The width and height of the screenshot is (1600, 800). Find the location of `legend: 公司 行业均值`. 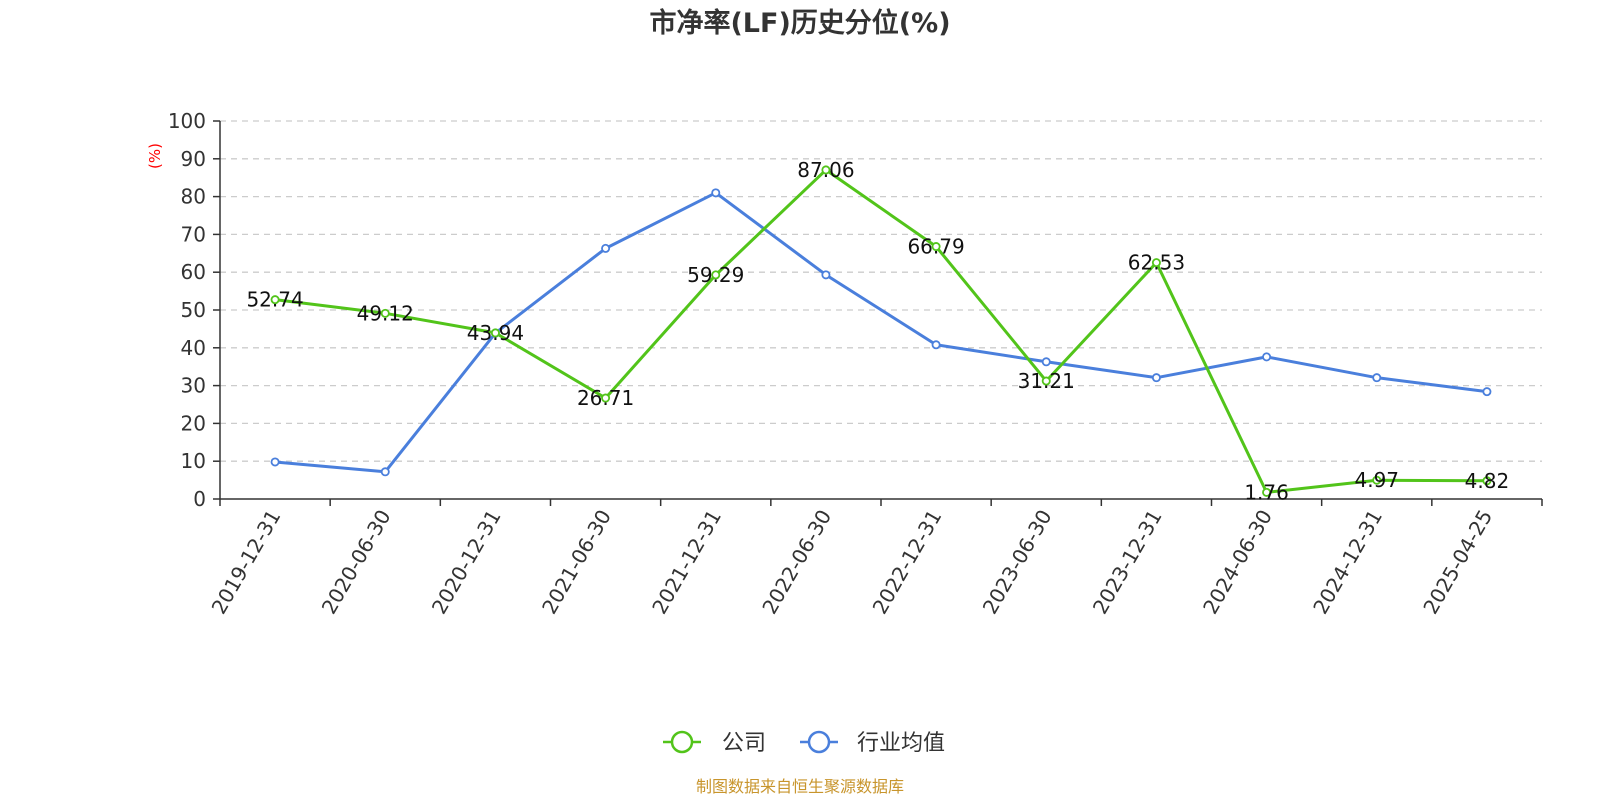

legend: 公司 行业均值 is located at coordinates (804, 743).